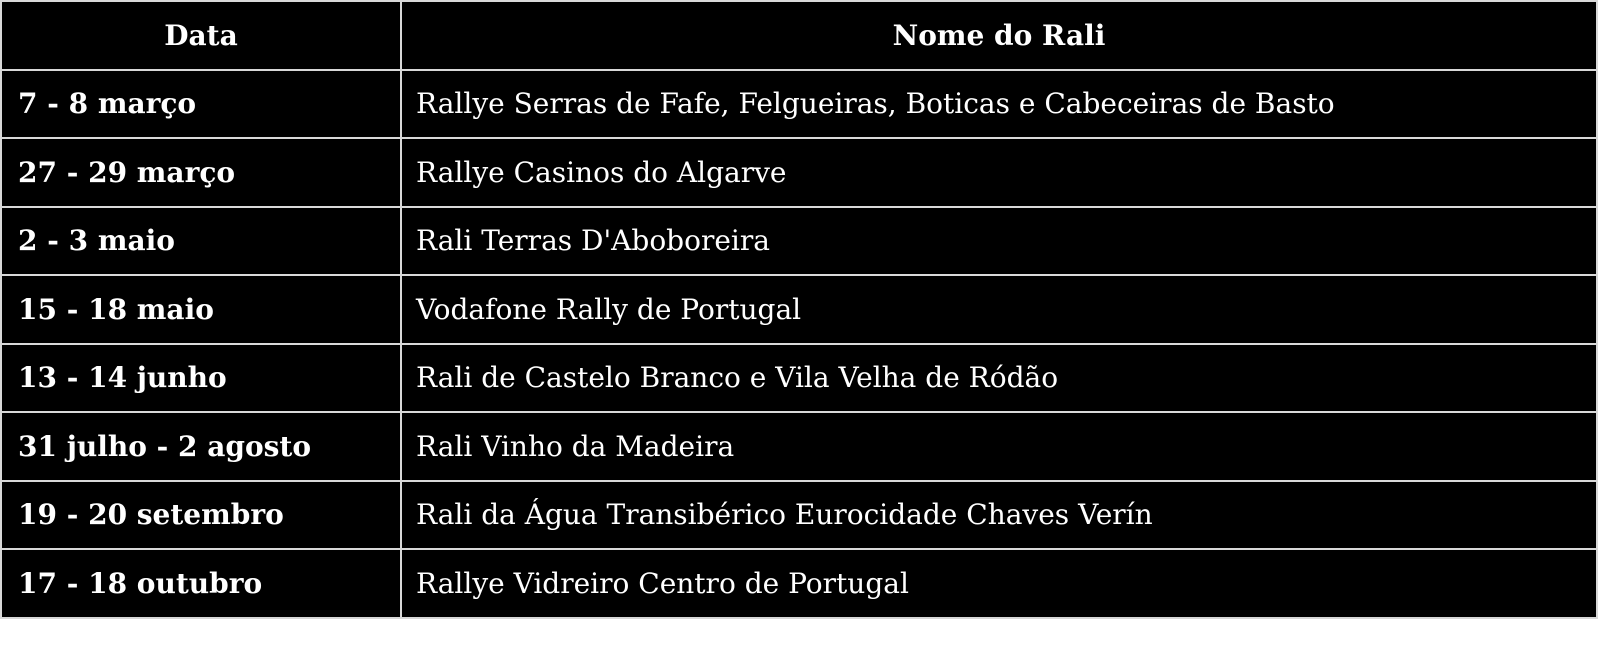  I want to click on table-row: 2 - 3 maio Rali Terras D'Aboboreira, so click(799, 240).